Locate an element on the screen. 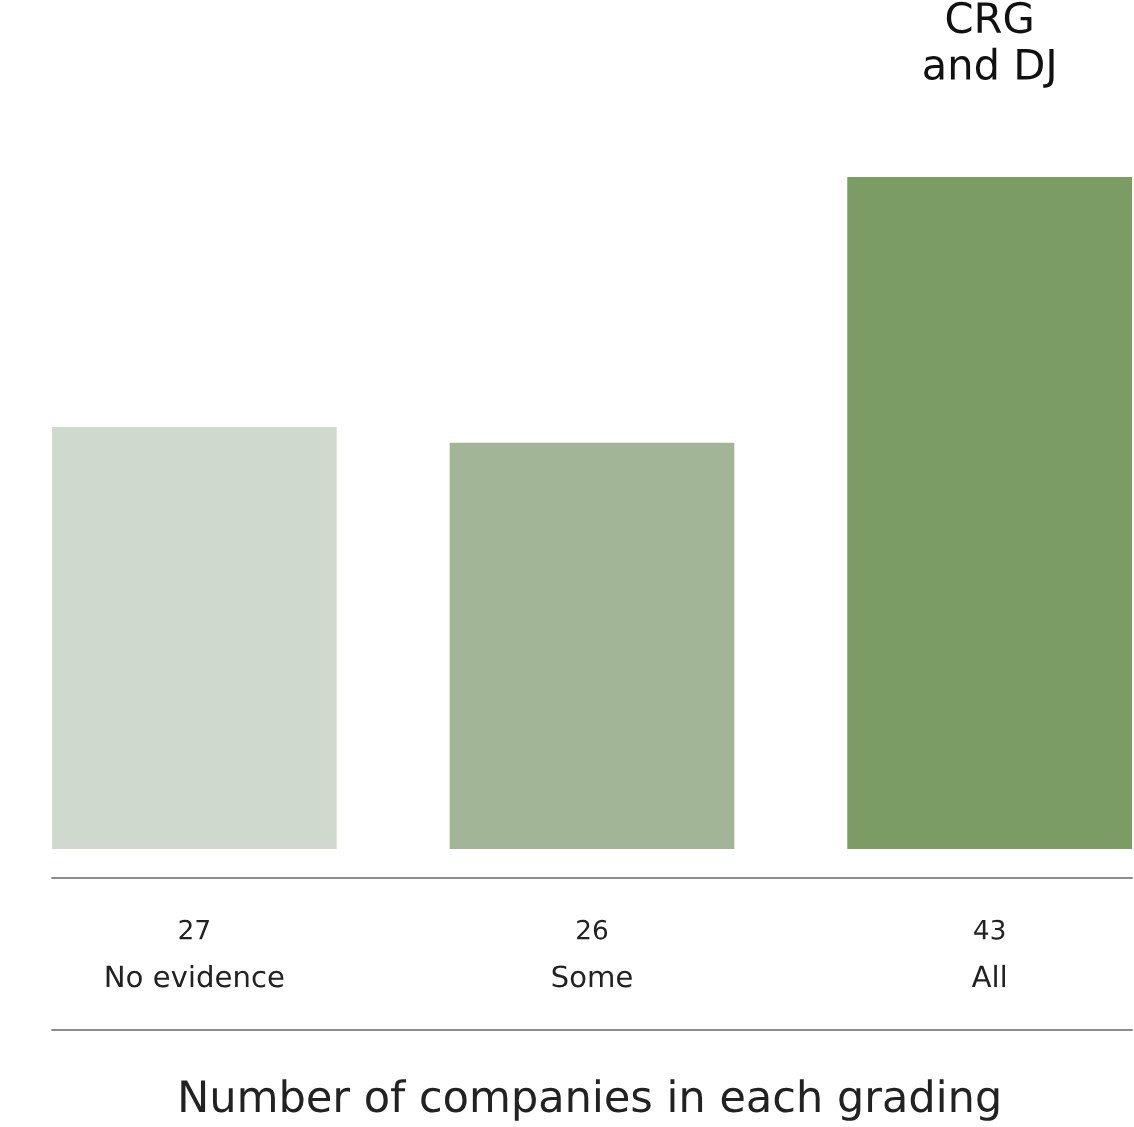  x-axis-title: Number of companies in each grading is located at coordinates (590, 1100).